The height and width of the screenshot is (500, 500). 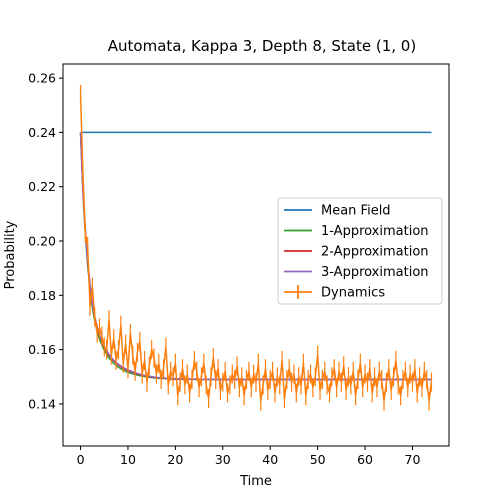 I want to click on legend-label: Dynamics, so click(x=353, y=293).